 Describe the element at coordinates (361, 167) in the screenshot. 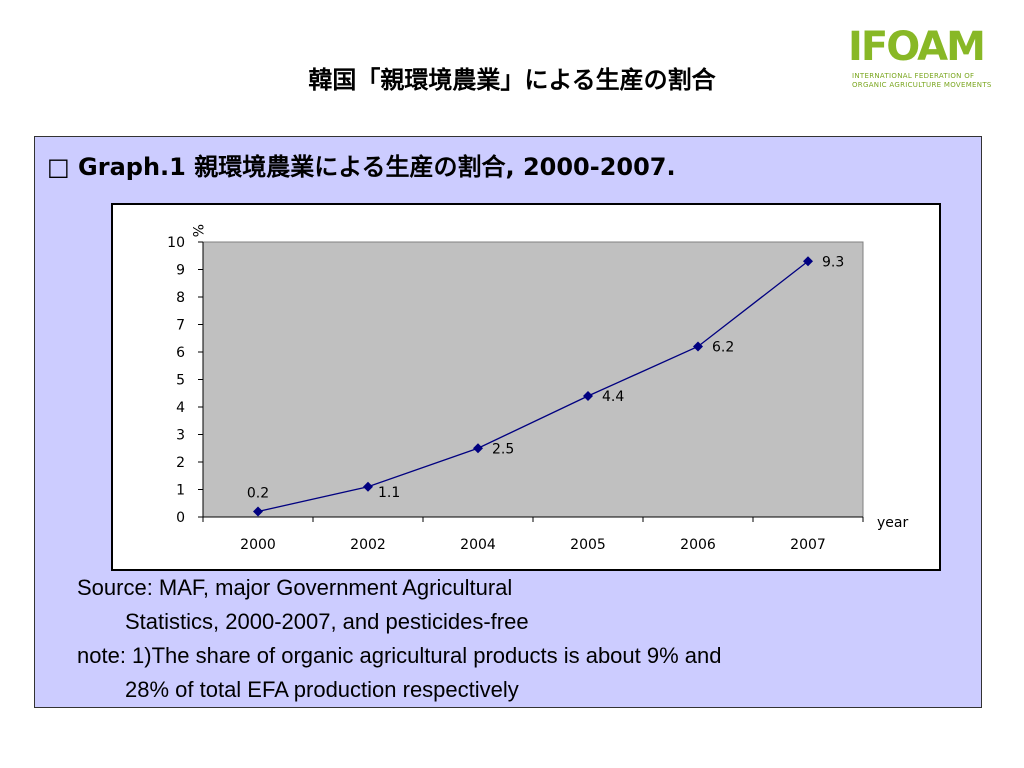

I see `graph-heading: □ Graph.1 親環境農業による生産の割合, 2000-2007.` at that location.